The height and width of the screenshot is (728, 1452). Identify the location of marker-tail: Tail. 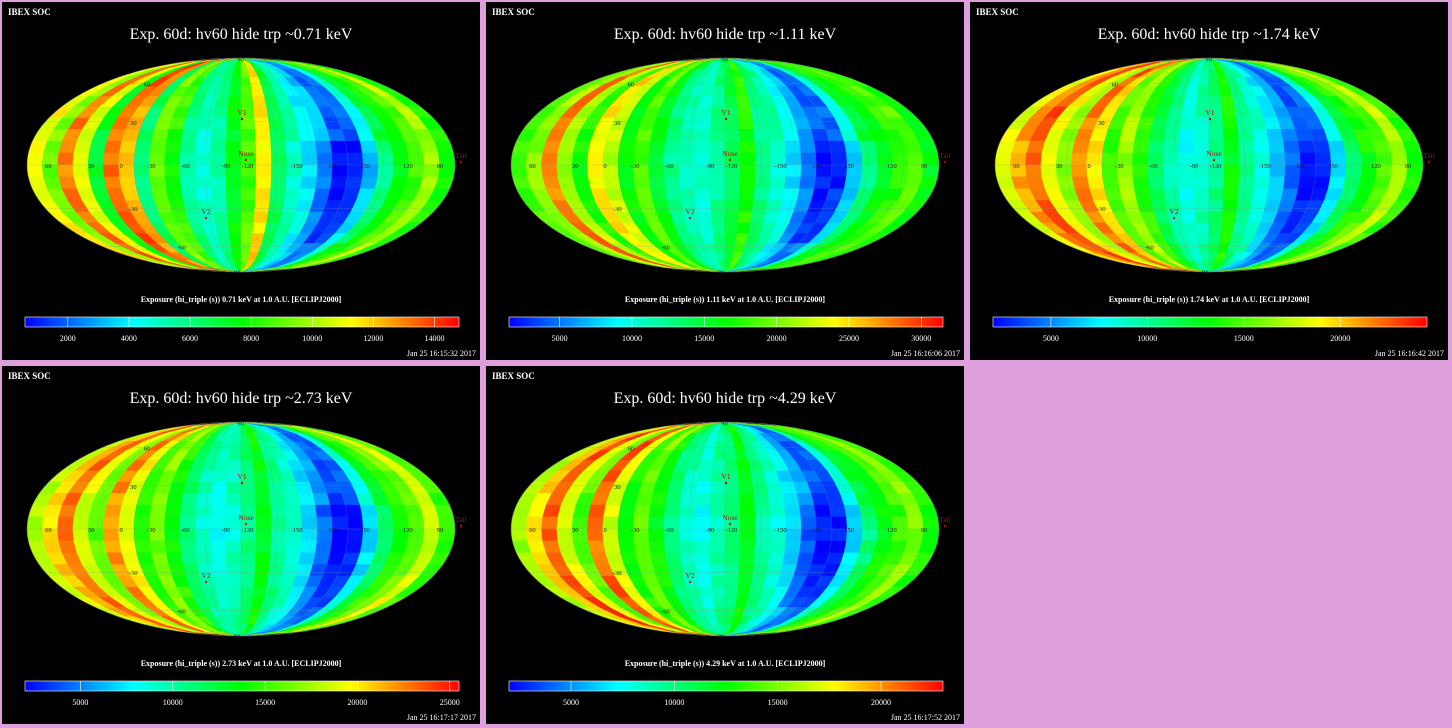
(461, 519).